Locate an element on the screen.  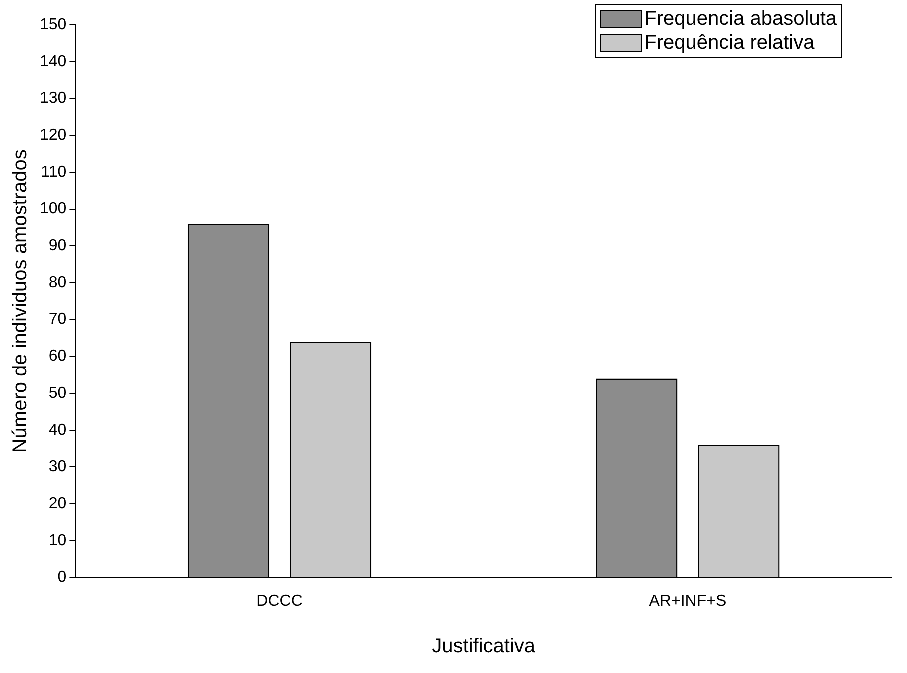
x-axis-title: Justificativa is located at coordinates (484, 647).